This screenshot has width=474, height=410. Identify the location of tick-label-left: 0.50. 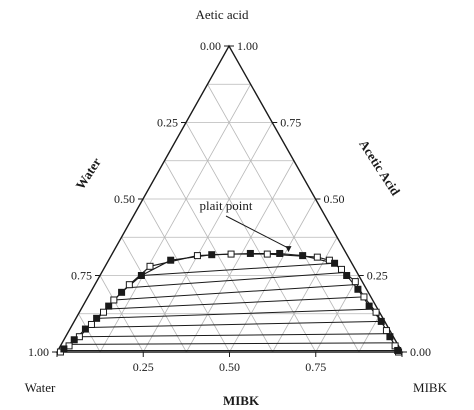
(124, 199).